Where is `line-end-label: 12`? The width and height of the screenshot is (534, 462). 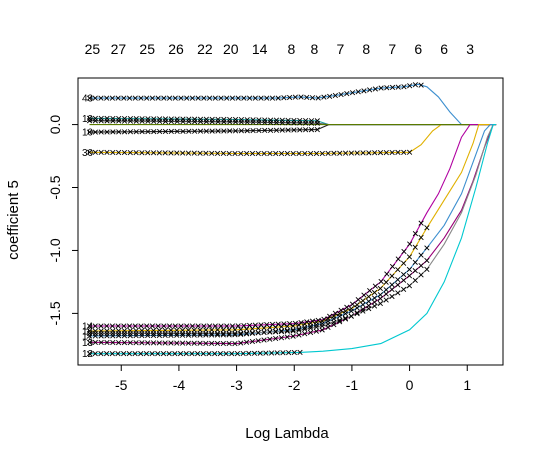
line-end-label: 12 is located at coordinates (88, 354).